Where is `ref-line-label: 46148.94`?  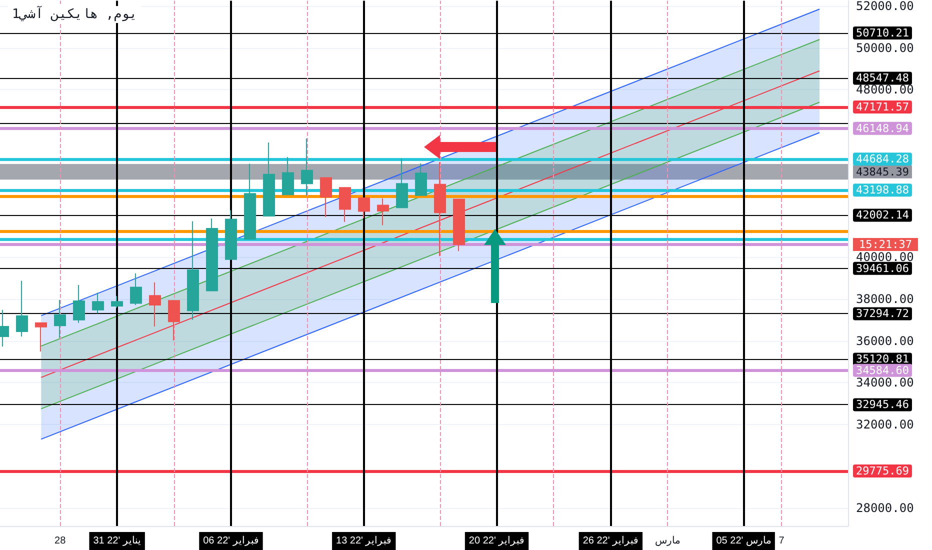
ref-line-label: 46148.94 is located at coordinates (883, 128).